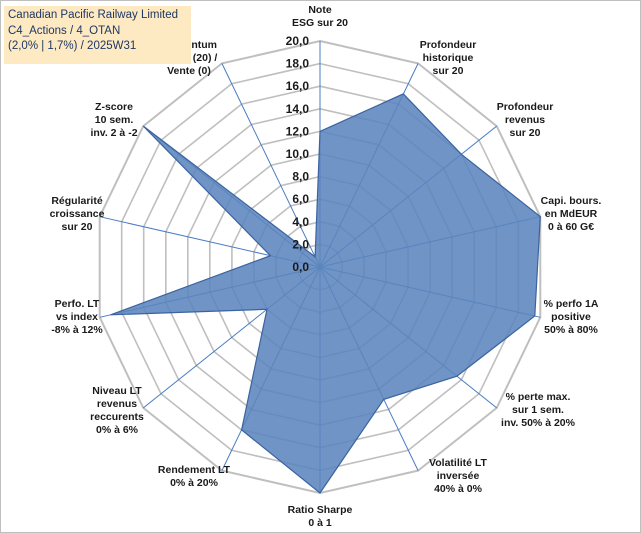 This screenshot has height=533, width=641. I want to click on tick-label: 8,0, so click(300, 177).